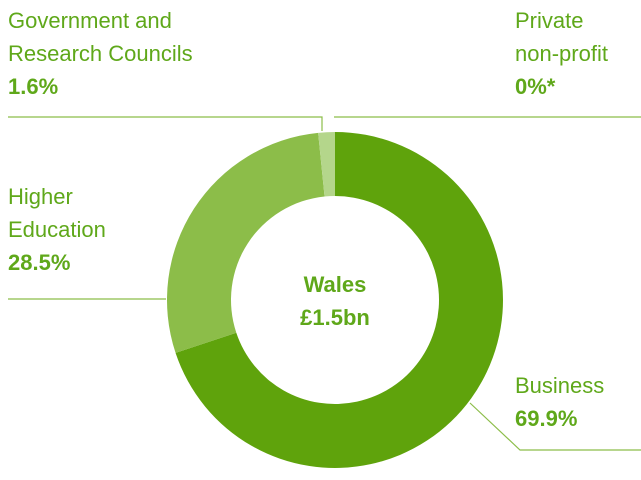  Describe the element at coordinates (165, 123) in the screenshot. I see `leader-line-government` at that location.